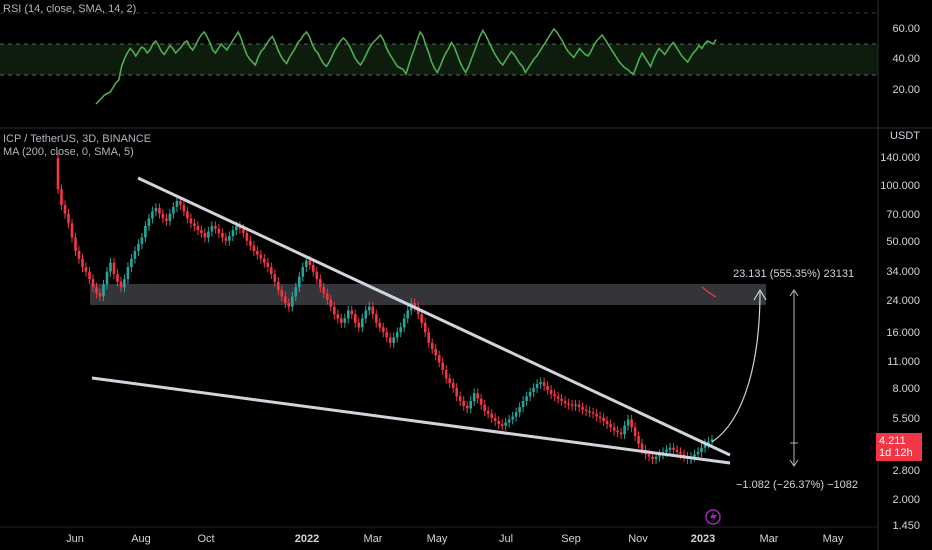 The height and width of the screenshot is (550, 932). Describe the element at coordinates (794, 293) in the screenshot. I see `measure-up-arrowhead` at that location.